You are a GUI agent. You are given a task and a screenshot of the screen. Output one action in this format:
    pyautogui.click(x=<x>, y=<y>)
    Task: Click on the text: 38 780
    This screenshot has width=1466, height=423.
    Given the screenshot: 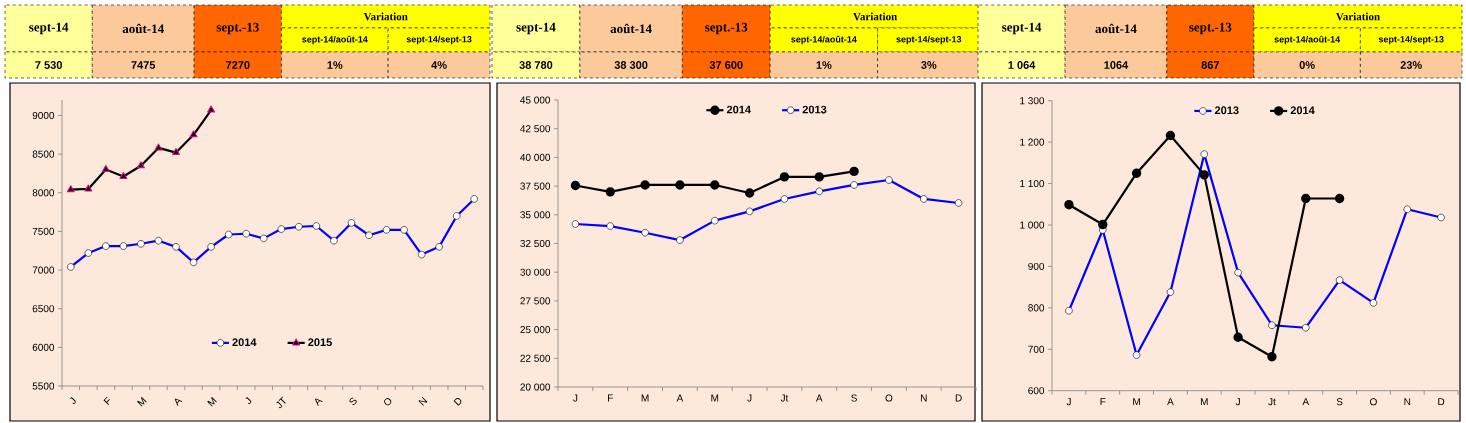 What is the action you would take?
    pyautogui.click(x=536, y=65)
    